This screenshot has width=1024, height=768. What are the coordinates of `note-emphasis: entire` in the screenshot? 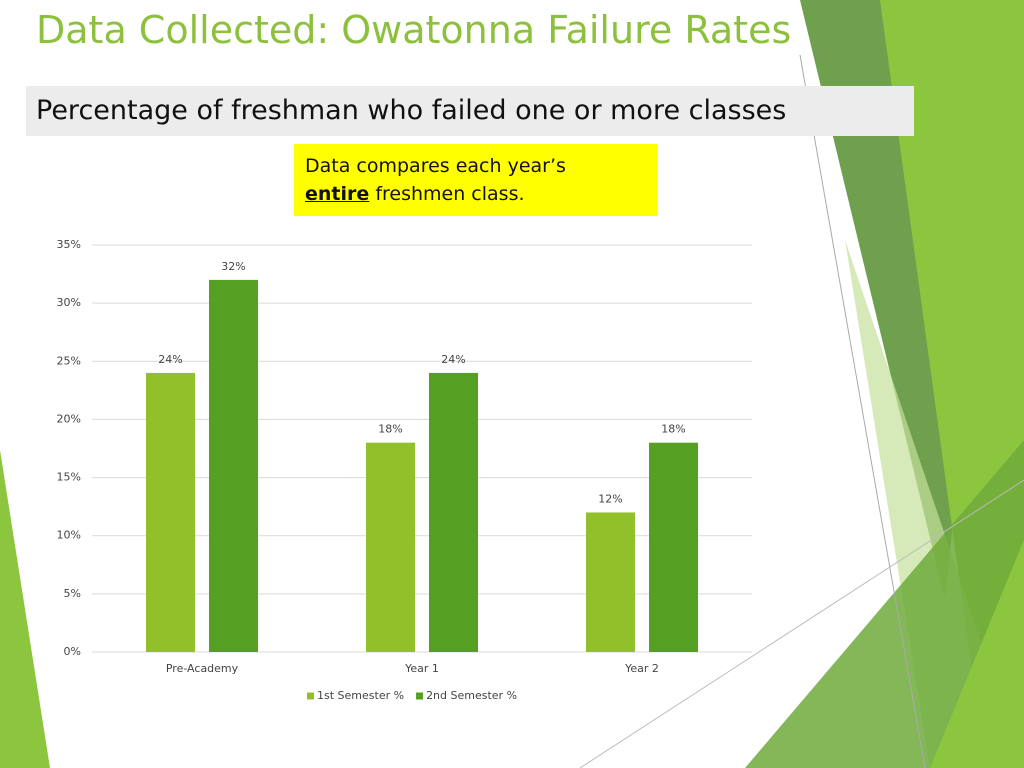 It's located at (337, 194).